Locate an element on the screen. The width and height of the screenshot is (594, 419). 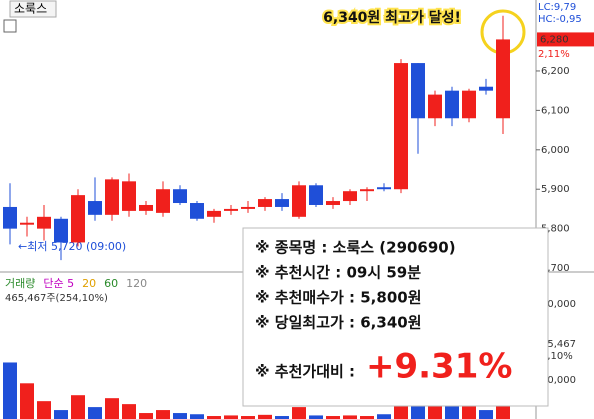
stock-tab is located at coordinates (33, 9).